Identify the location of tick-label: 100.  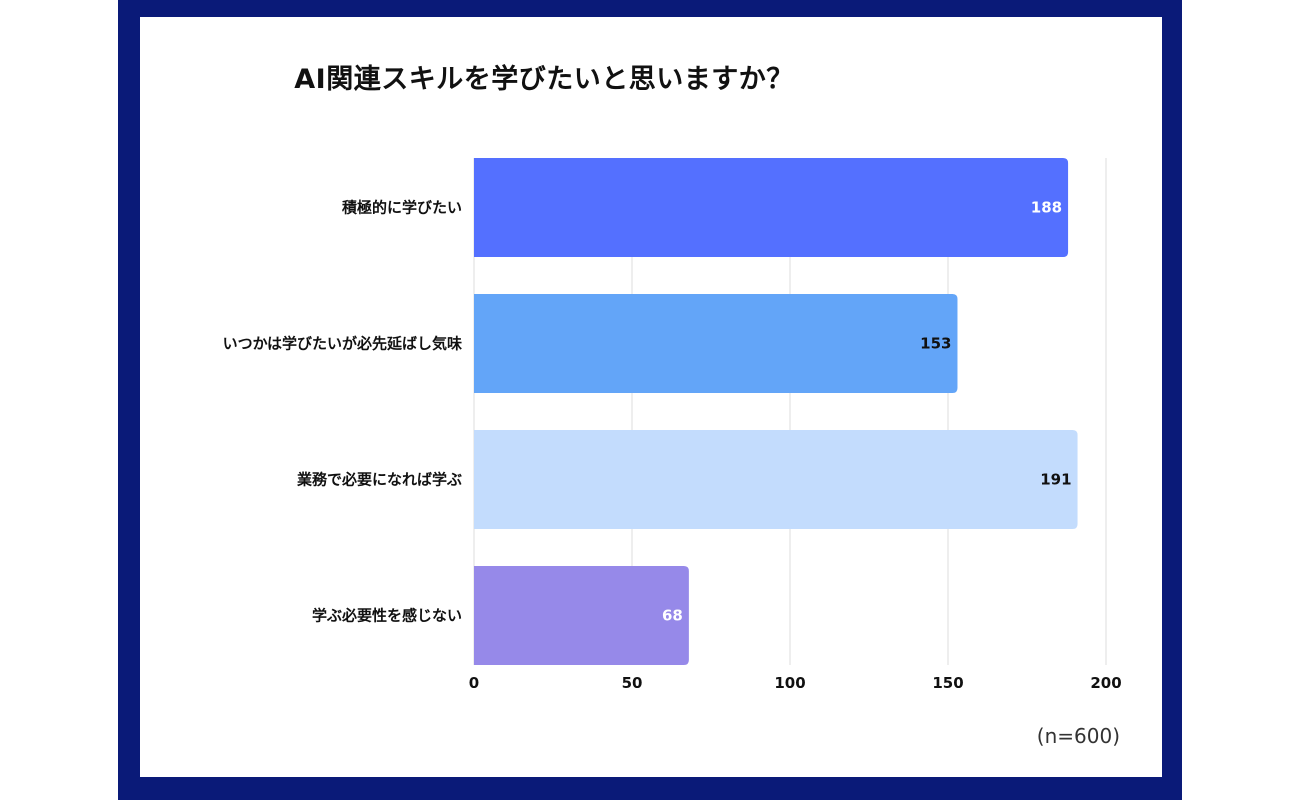
(789, 683).